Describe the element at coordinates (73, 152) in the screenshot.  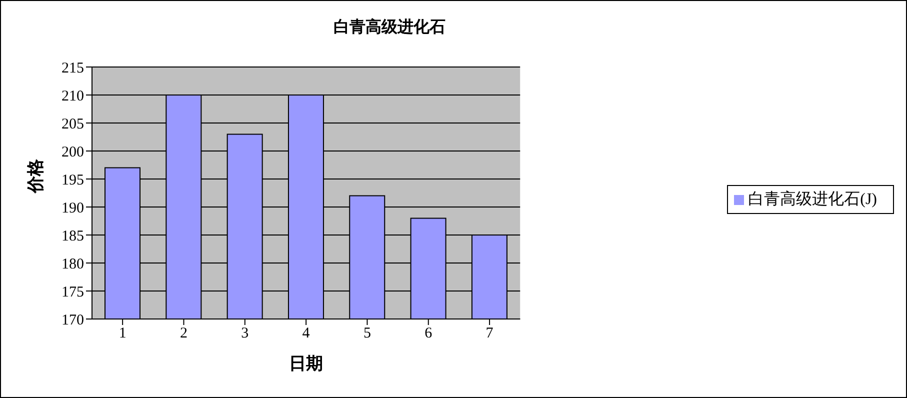
I see `y-tick-label: 200` at that location.